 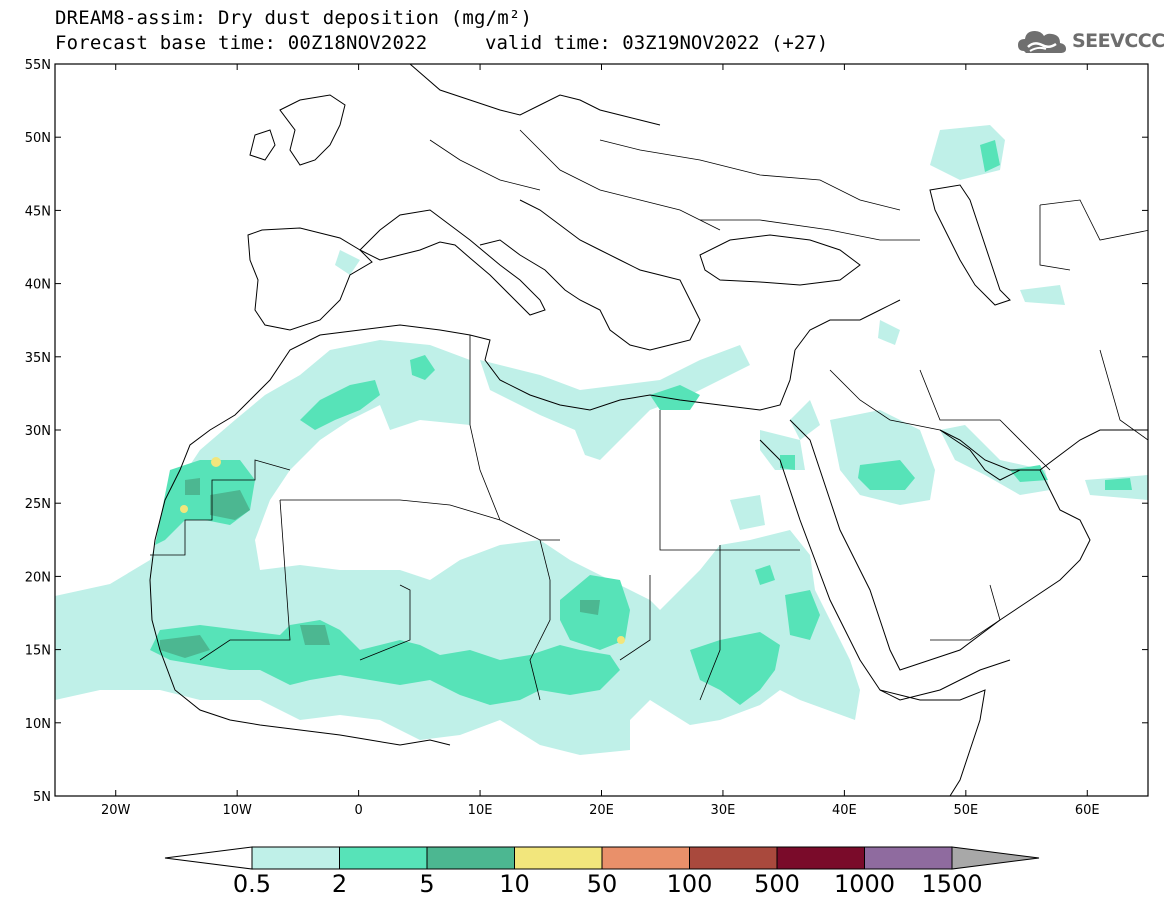 What do you see at coordinates (38, 211) in the screenshot?
I see `lat-label: 45N` at bounding box center [38, 211].